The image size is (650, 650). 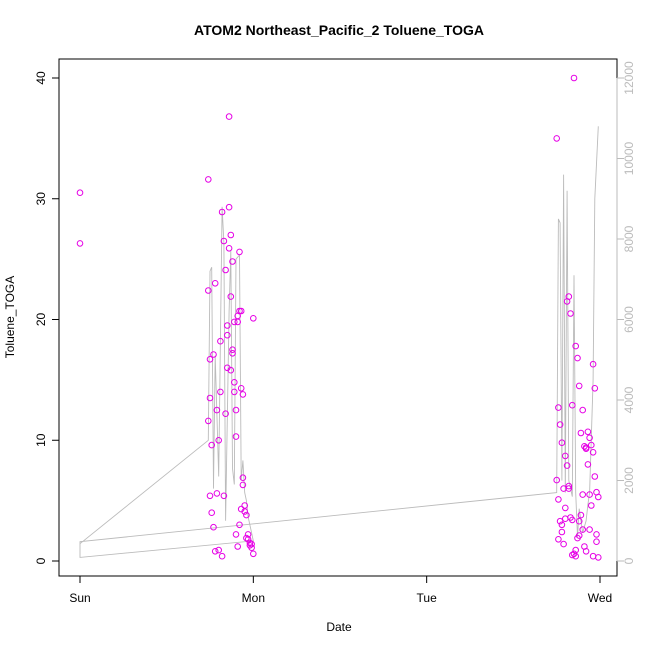 What do you see at coordinates (427, 598) in the screenshot?
I see `x-tick-label: Tue` at bounding box center [427, 598].